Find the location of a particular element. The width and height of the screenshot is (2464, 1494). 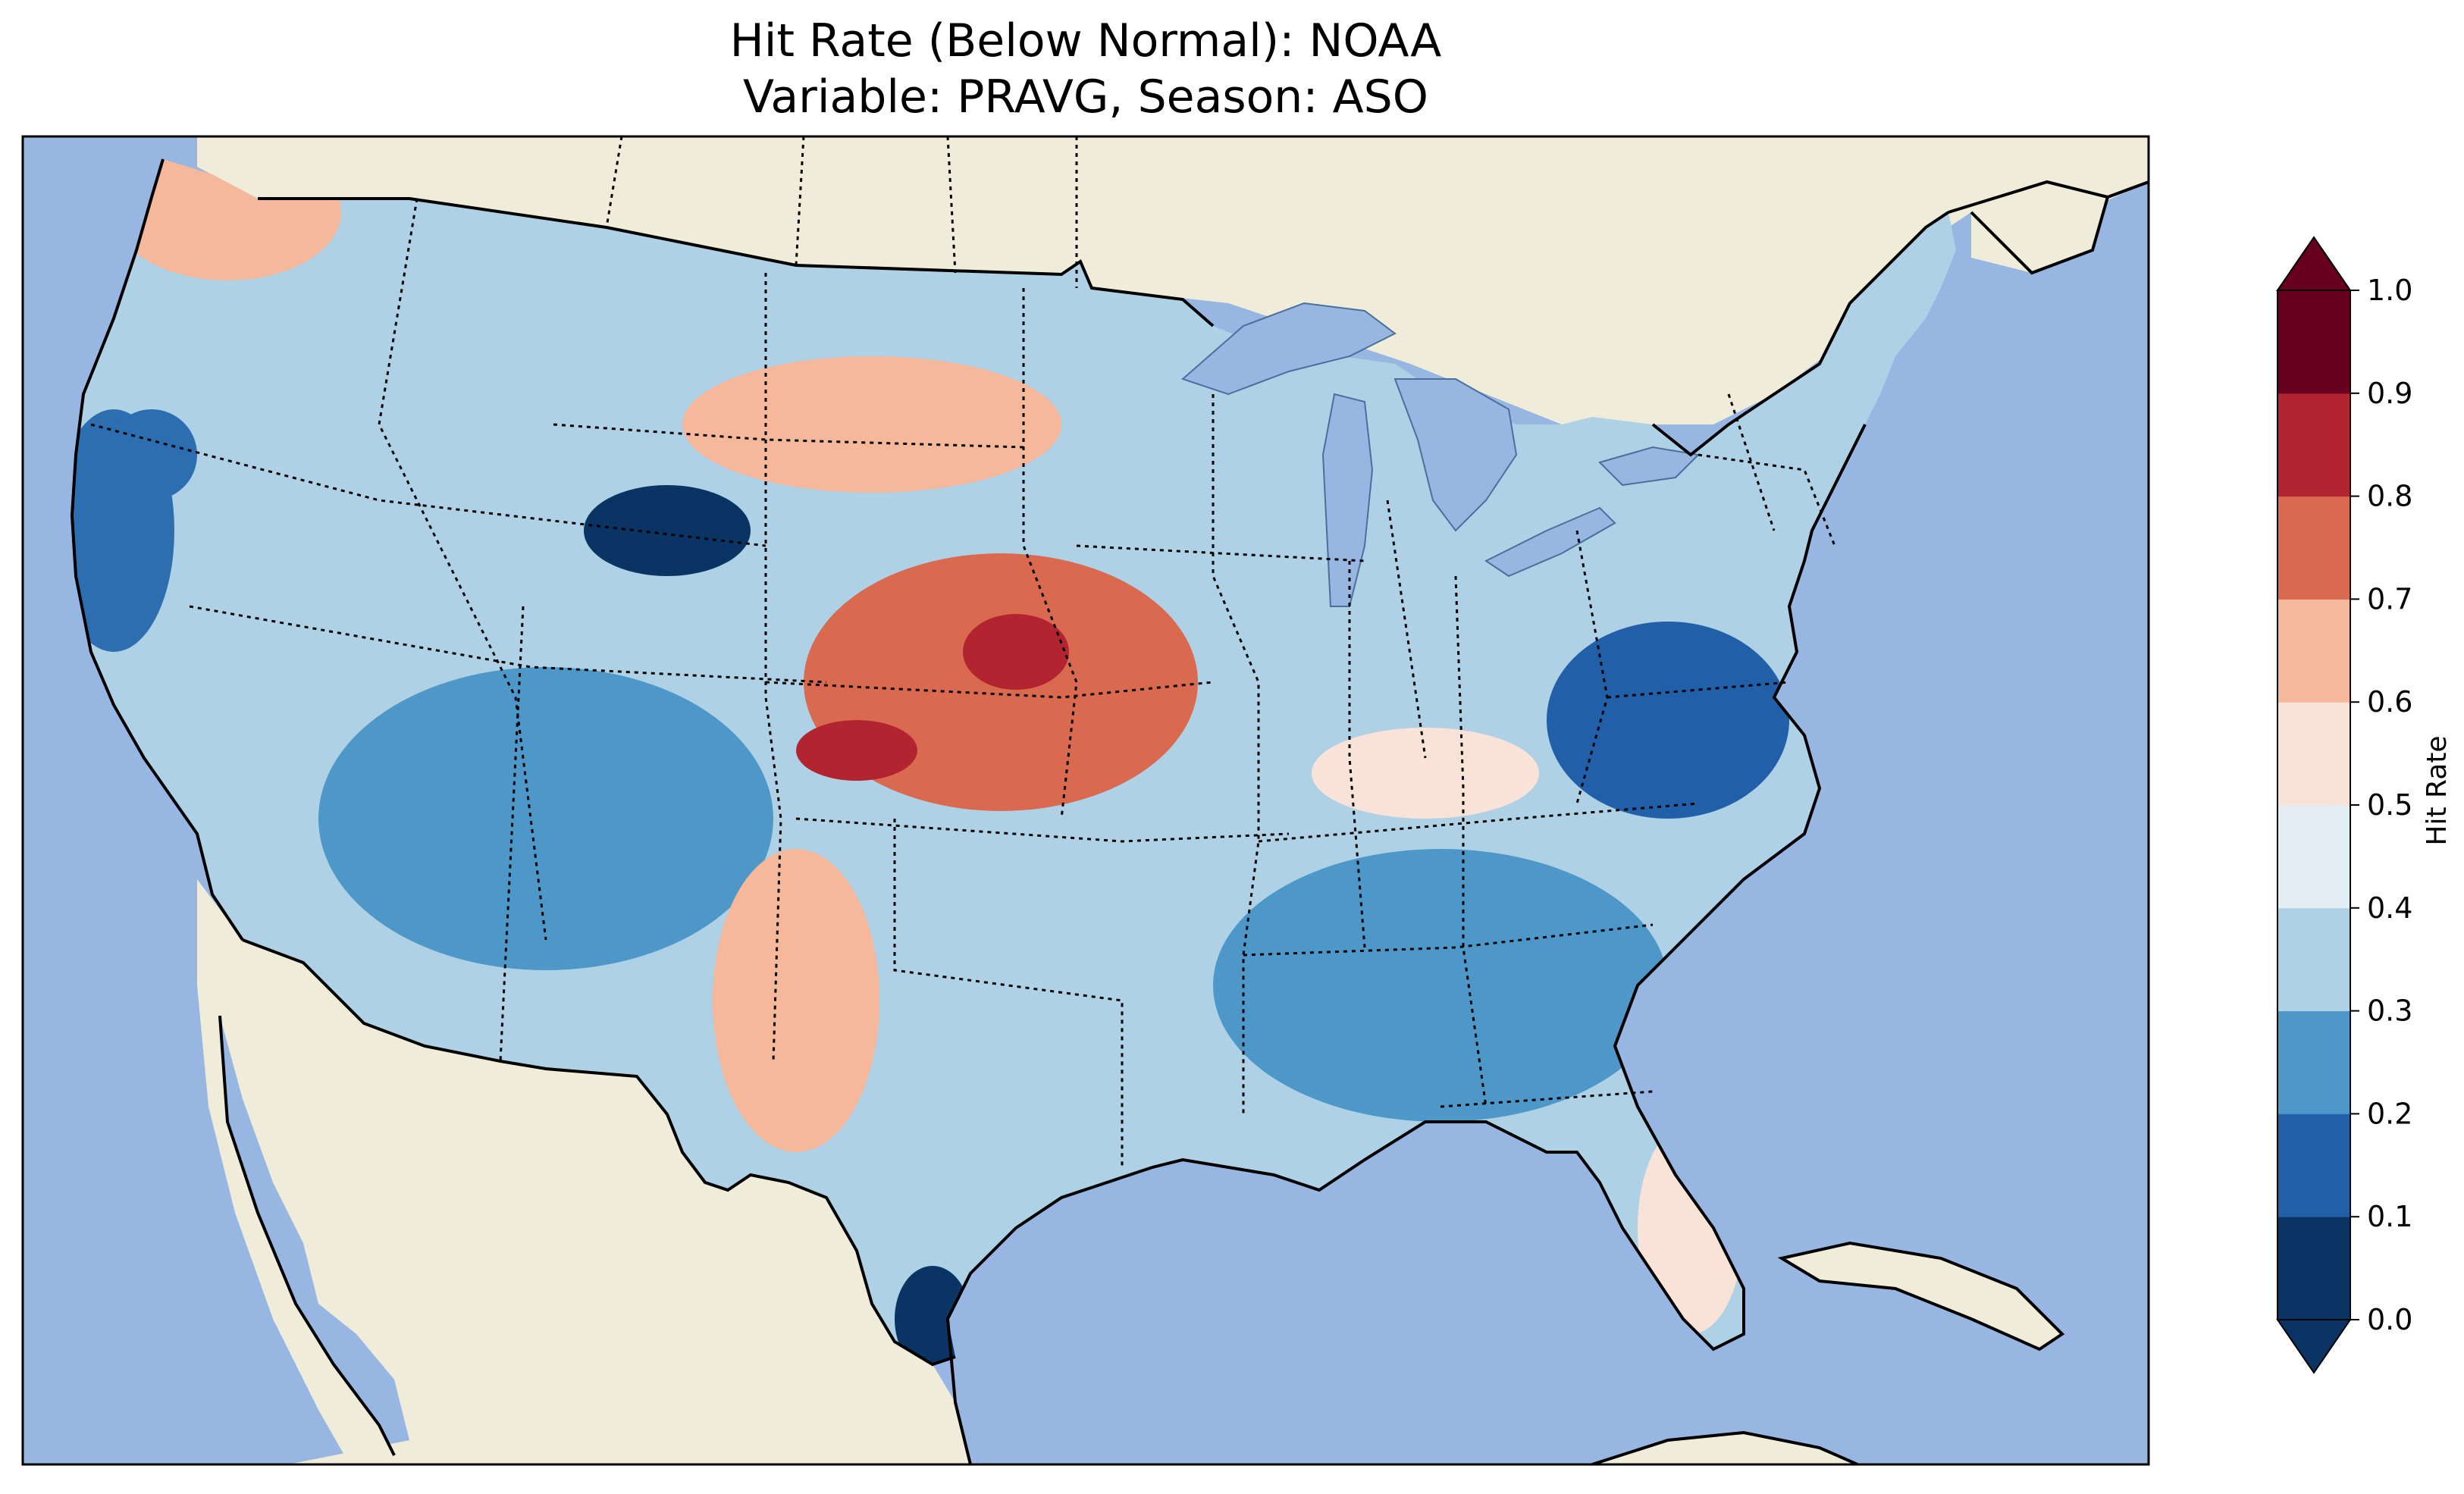

colorbar-extend-min is located at coordinates (2314, 1346).